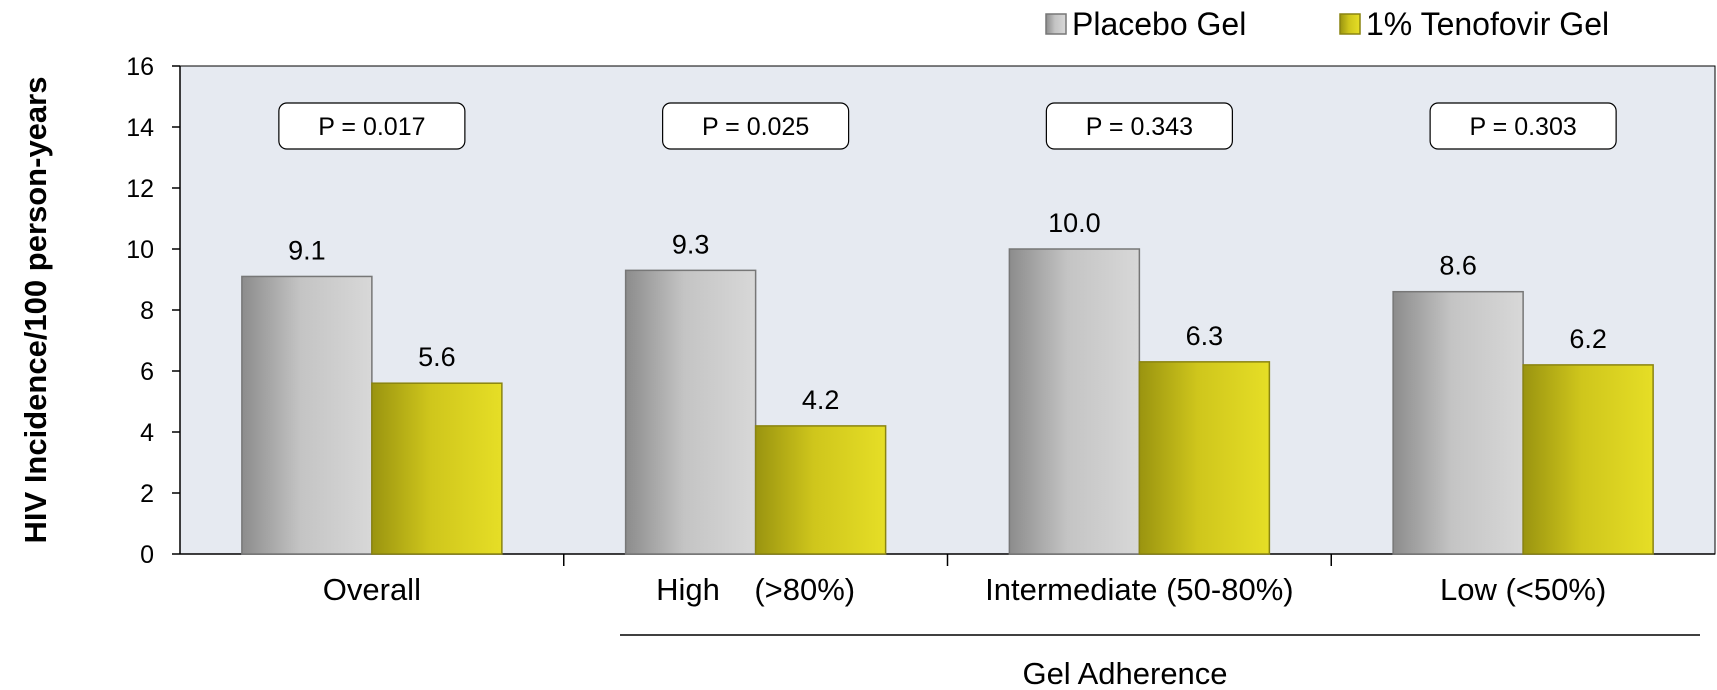 The height and width of the screenshot is (690, 1717). What do you see at coordinates (140, 128) in the screenshot?
I see `y-tick-label: 14` at bounding box center [140, 128].